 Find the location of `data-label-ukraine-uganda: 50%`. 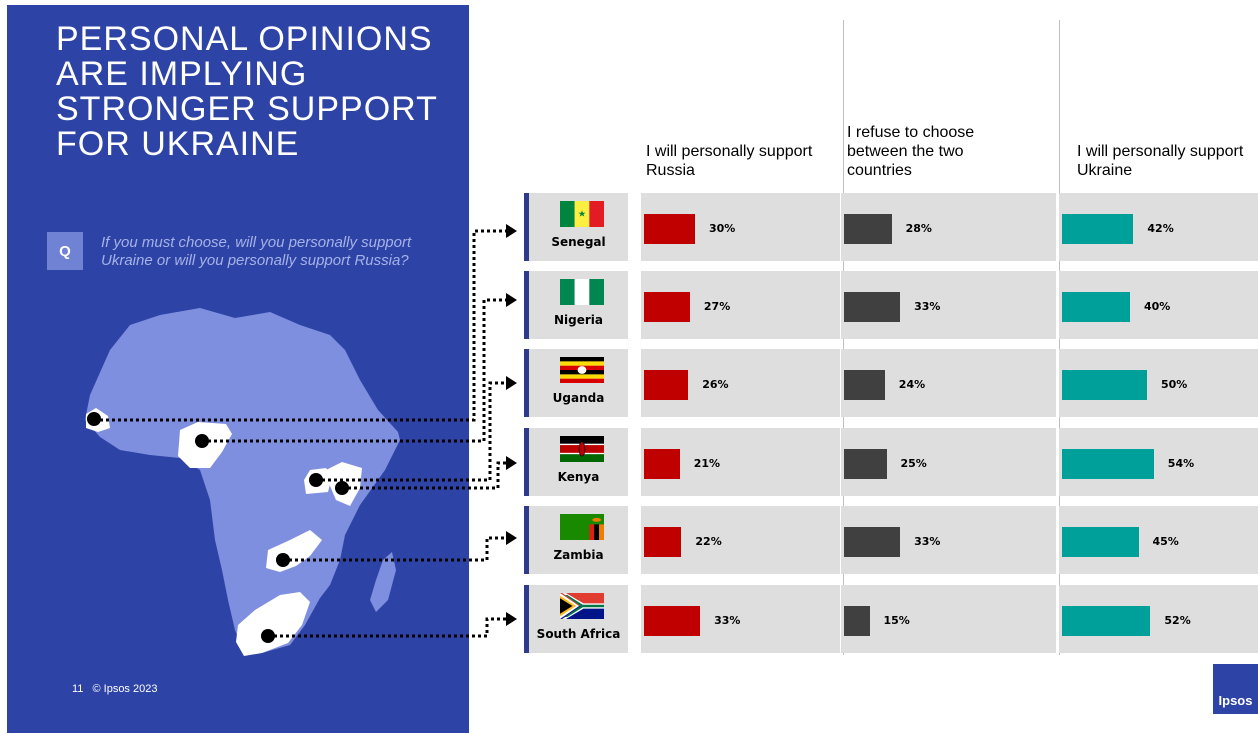

data-label-ukraine-uganda: 50% is located at coordinates (1174, 384).